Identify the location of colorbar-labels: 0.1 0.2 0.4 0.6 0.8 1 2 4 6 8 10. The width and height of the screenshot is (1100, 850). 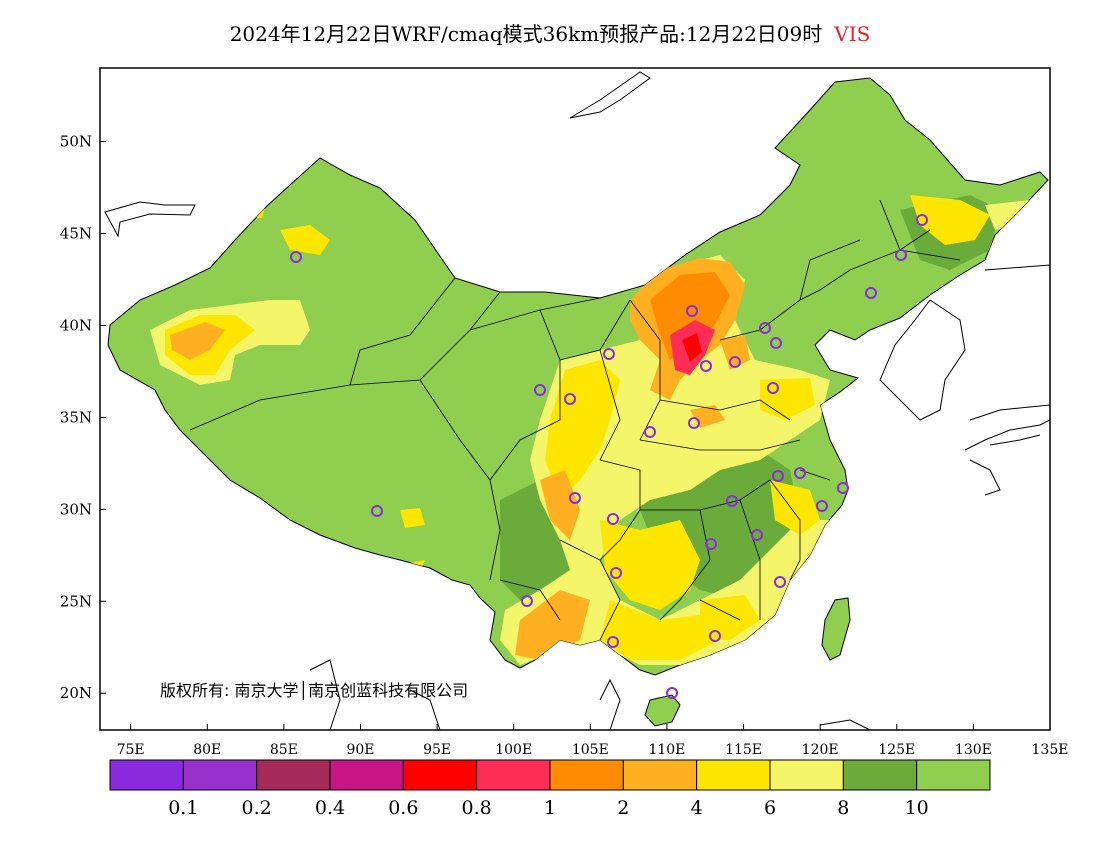
(548, 808).